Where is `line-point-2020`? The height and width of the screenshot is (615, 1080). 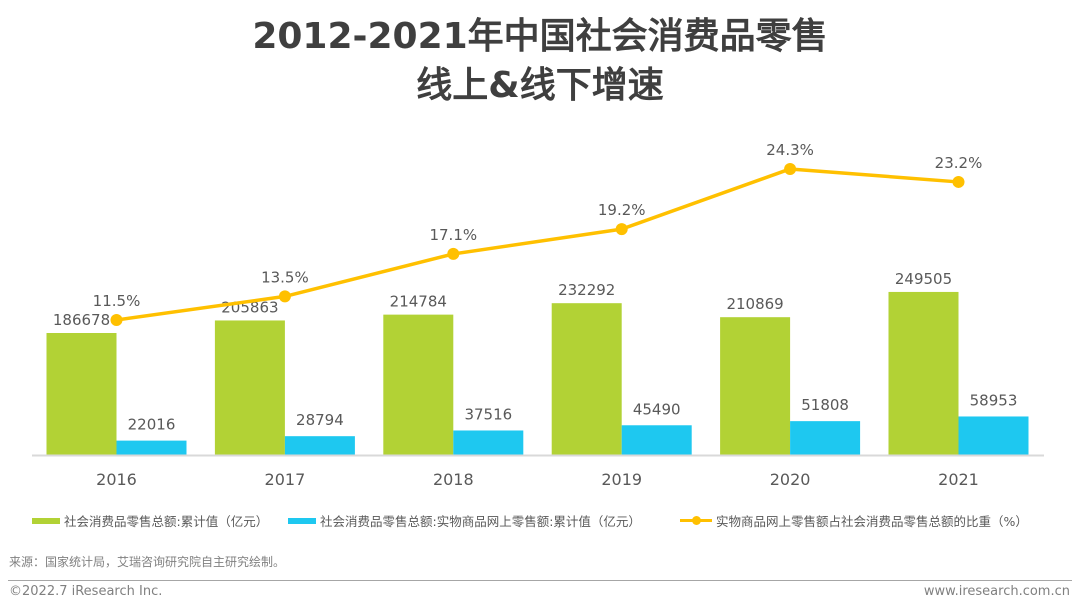 line-point-2020 is located at coordinates (790, 168).